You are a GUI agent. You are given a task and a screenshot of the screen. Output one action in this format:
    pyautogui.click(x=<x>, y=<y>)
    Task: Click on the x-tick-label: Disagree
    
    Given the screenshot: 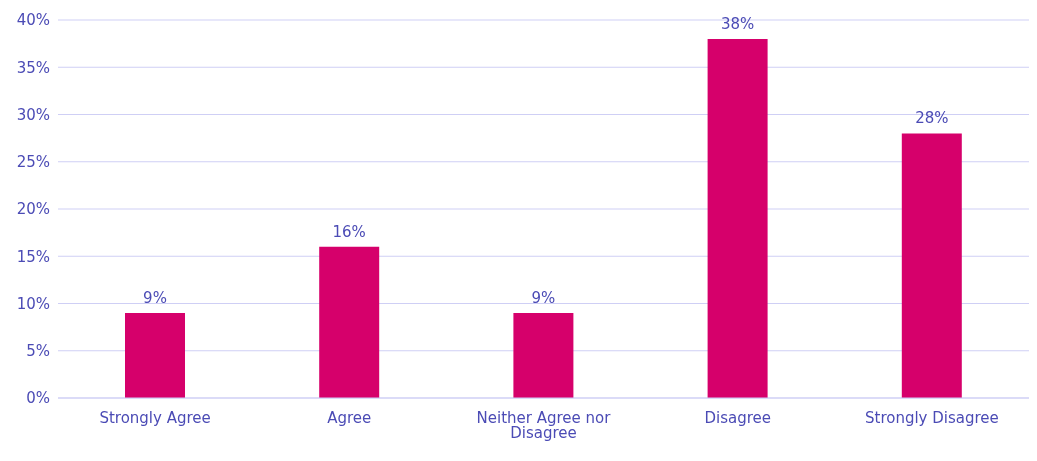 What is the action you would take?
    pyautogui.click(x=737, y=417)
    